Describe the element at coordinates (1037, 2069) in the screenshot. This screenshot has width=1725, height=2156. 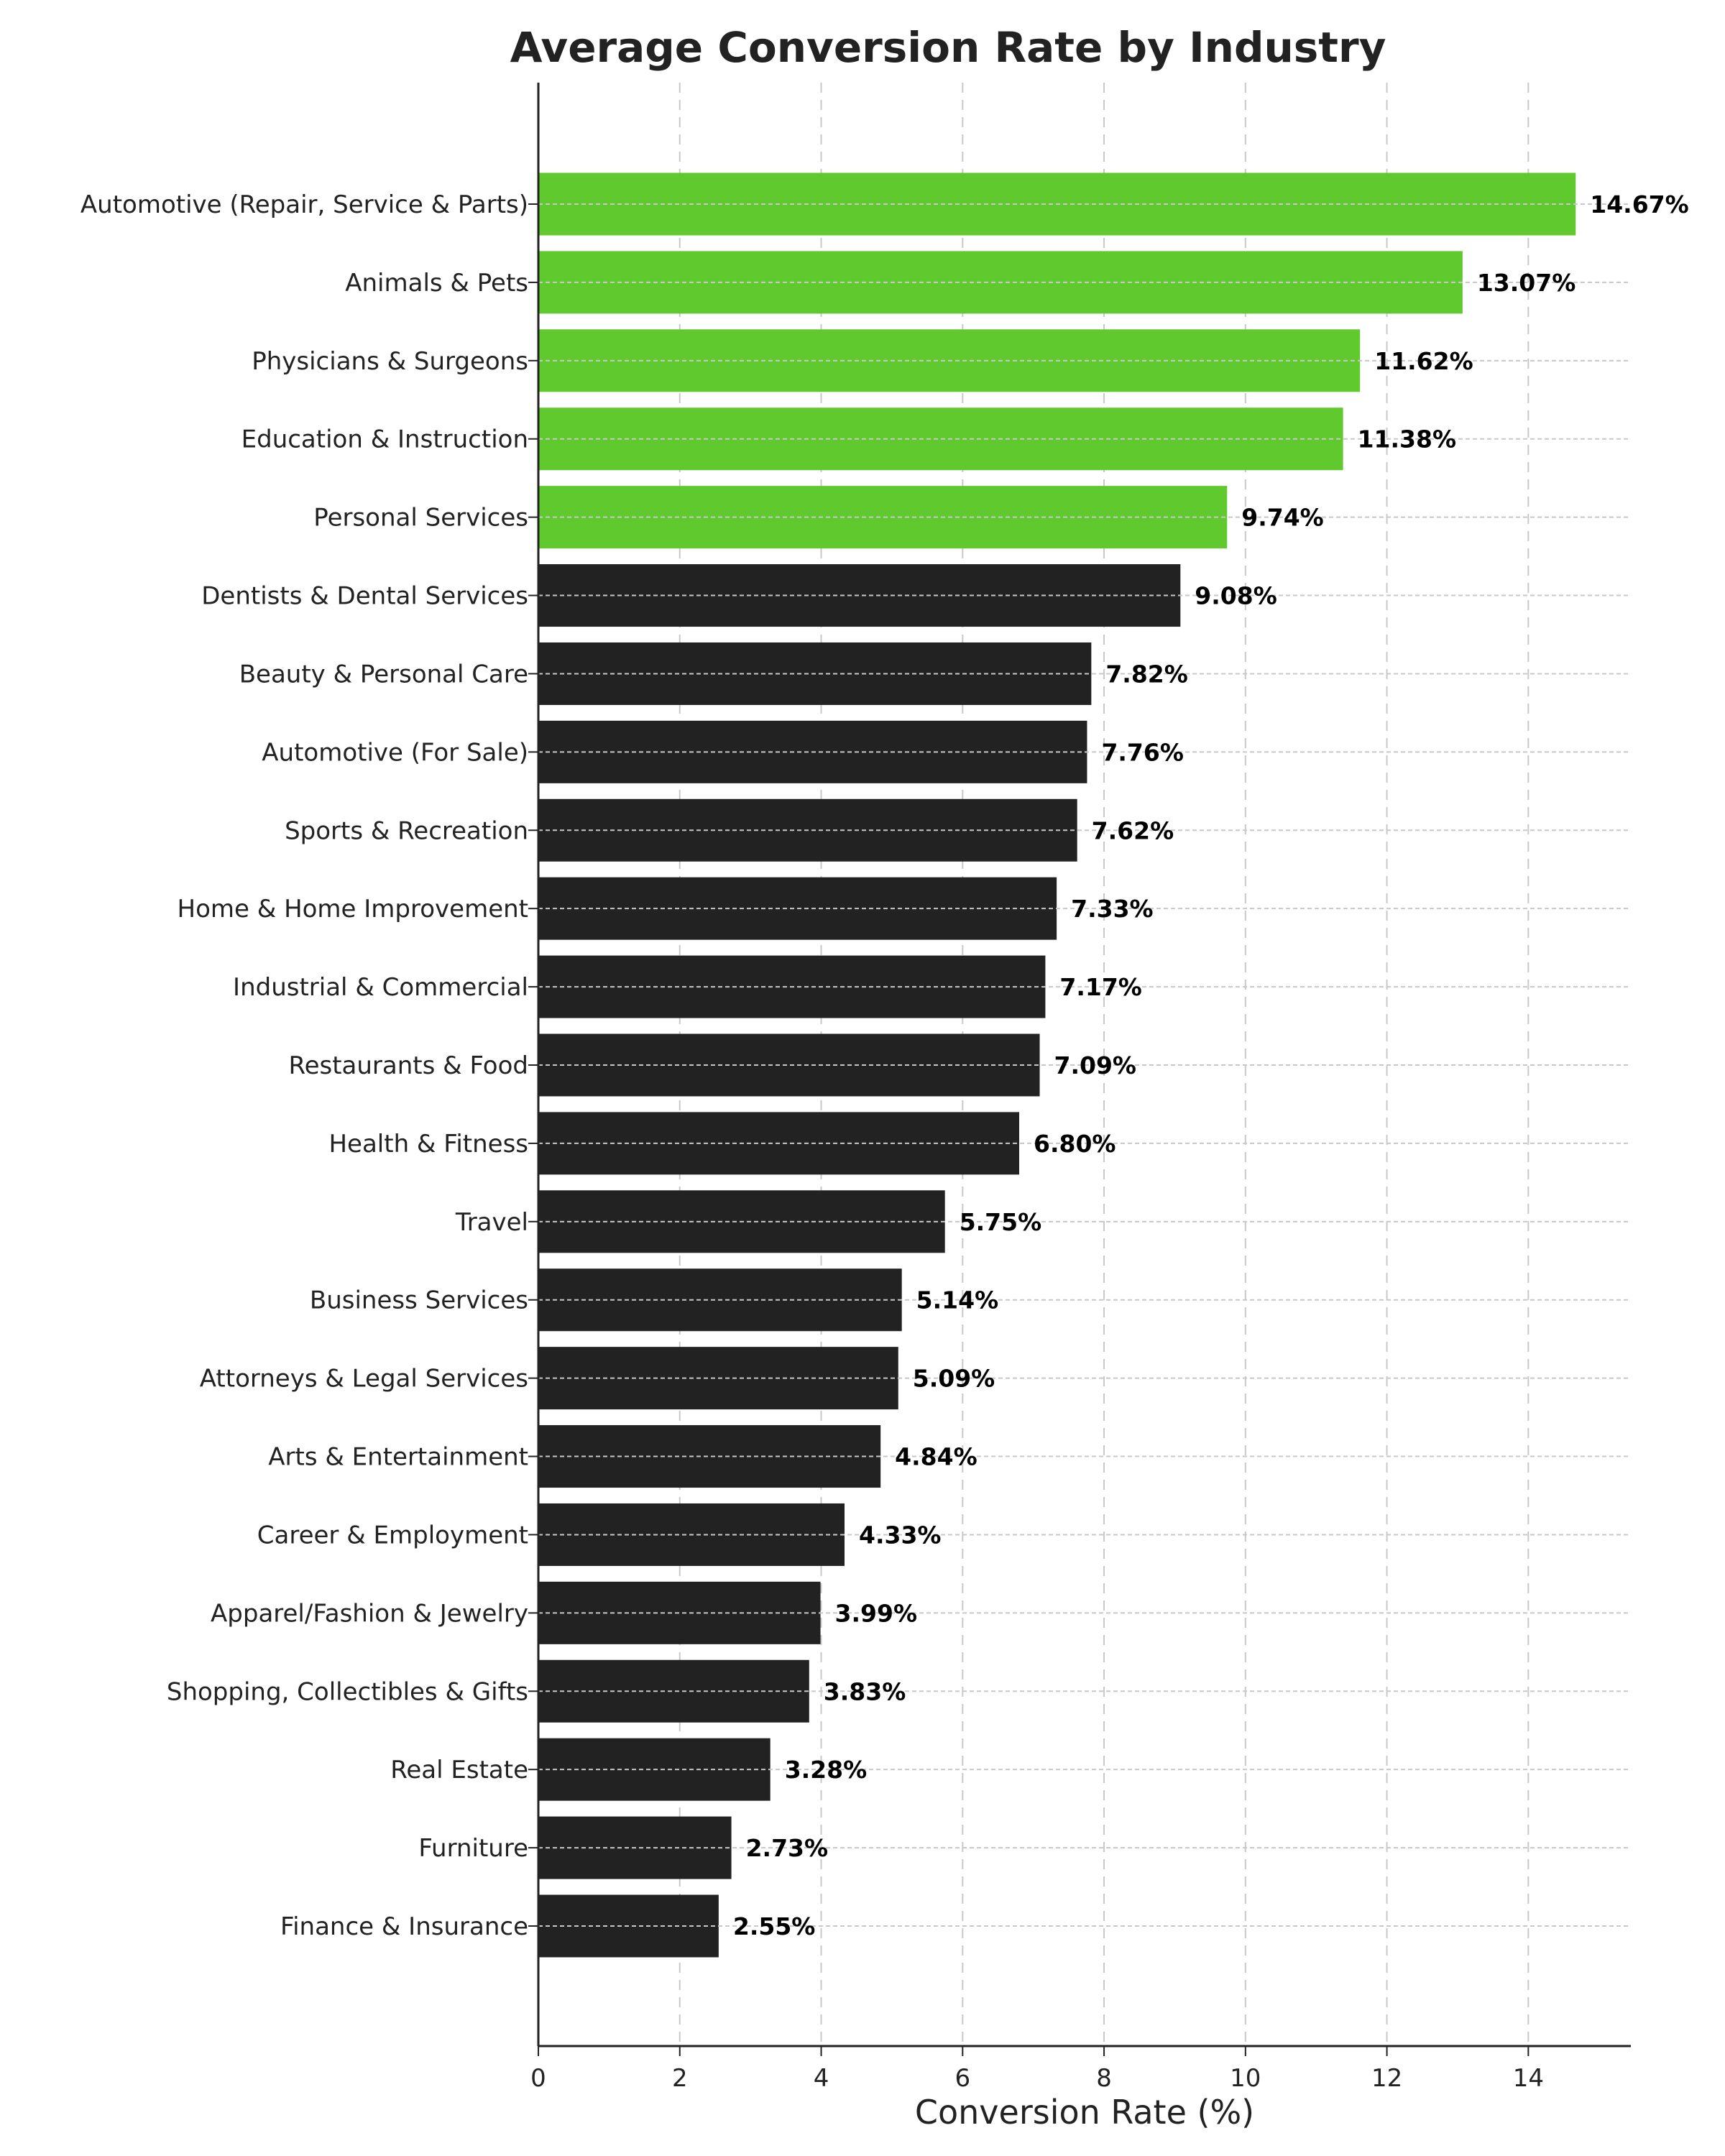
I see `x-tick-labels: 0 2 4 6 8 10 12 14` at that location.